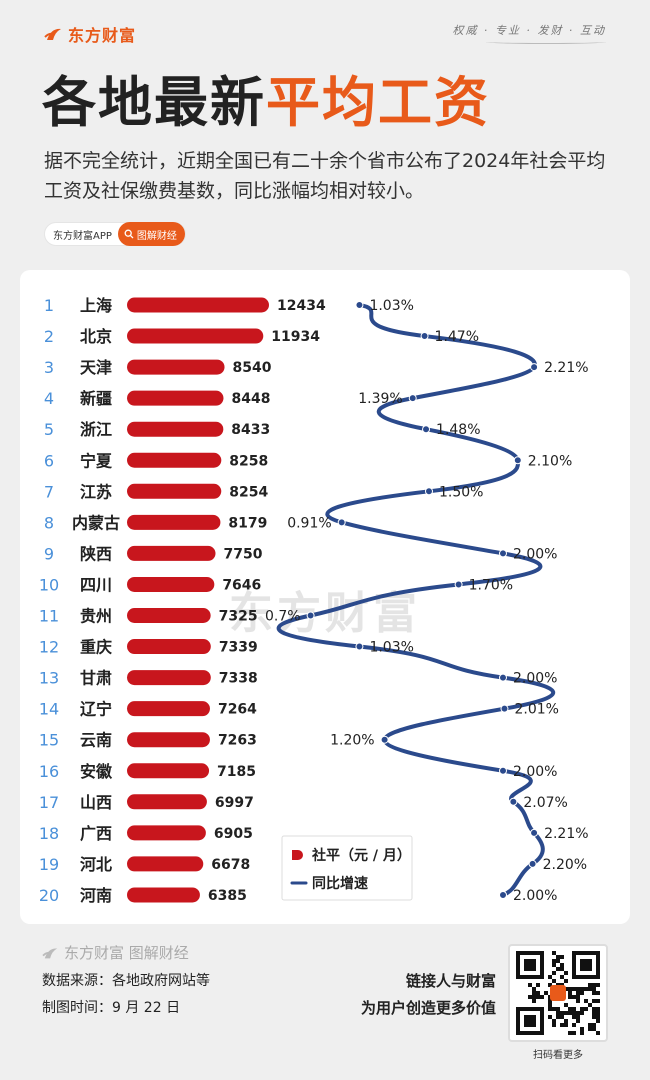 The image size is (650, 1080). I want to click on growth-label: 2.01%, so click(536, 710).